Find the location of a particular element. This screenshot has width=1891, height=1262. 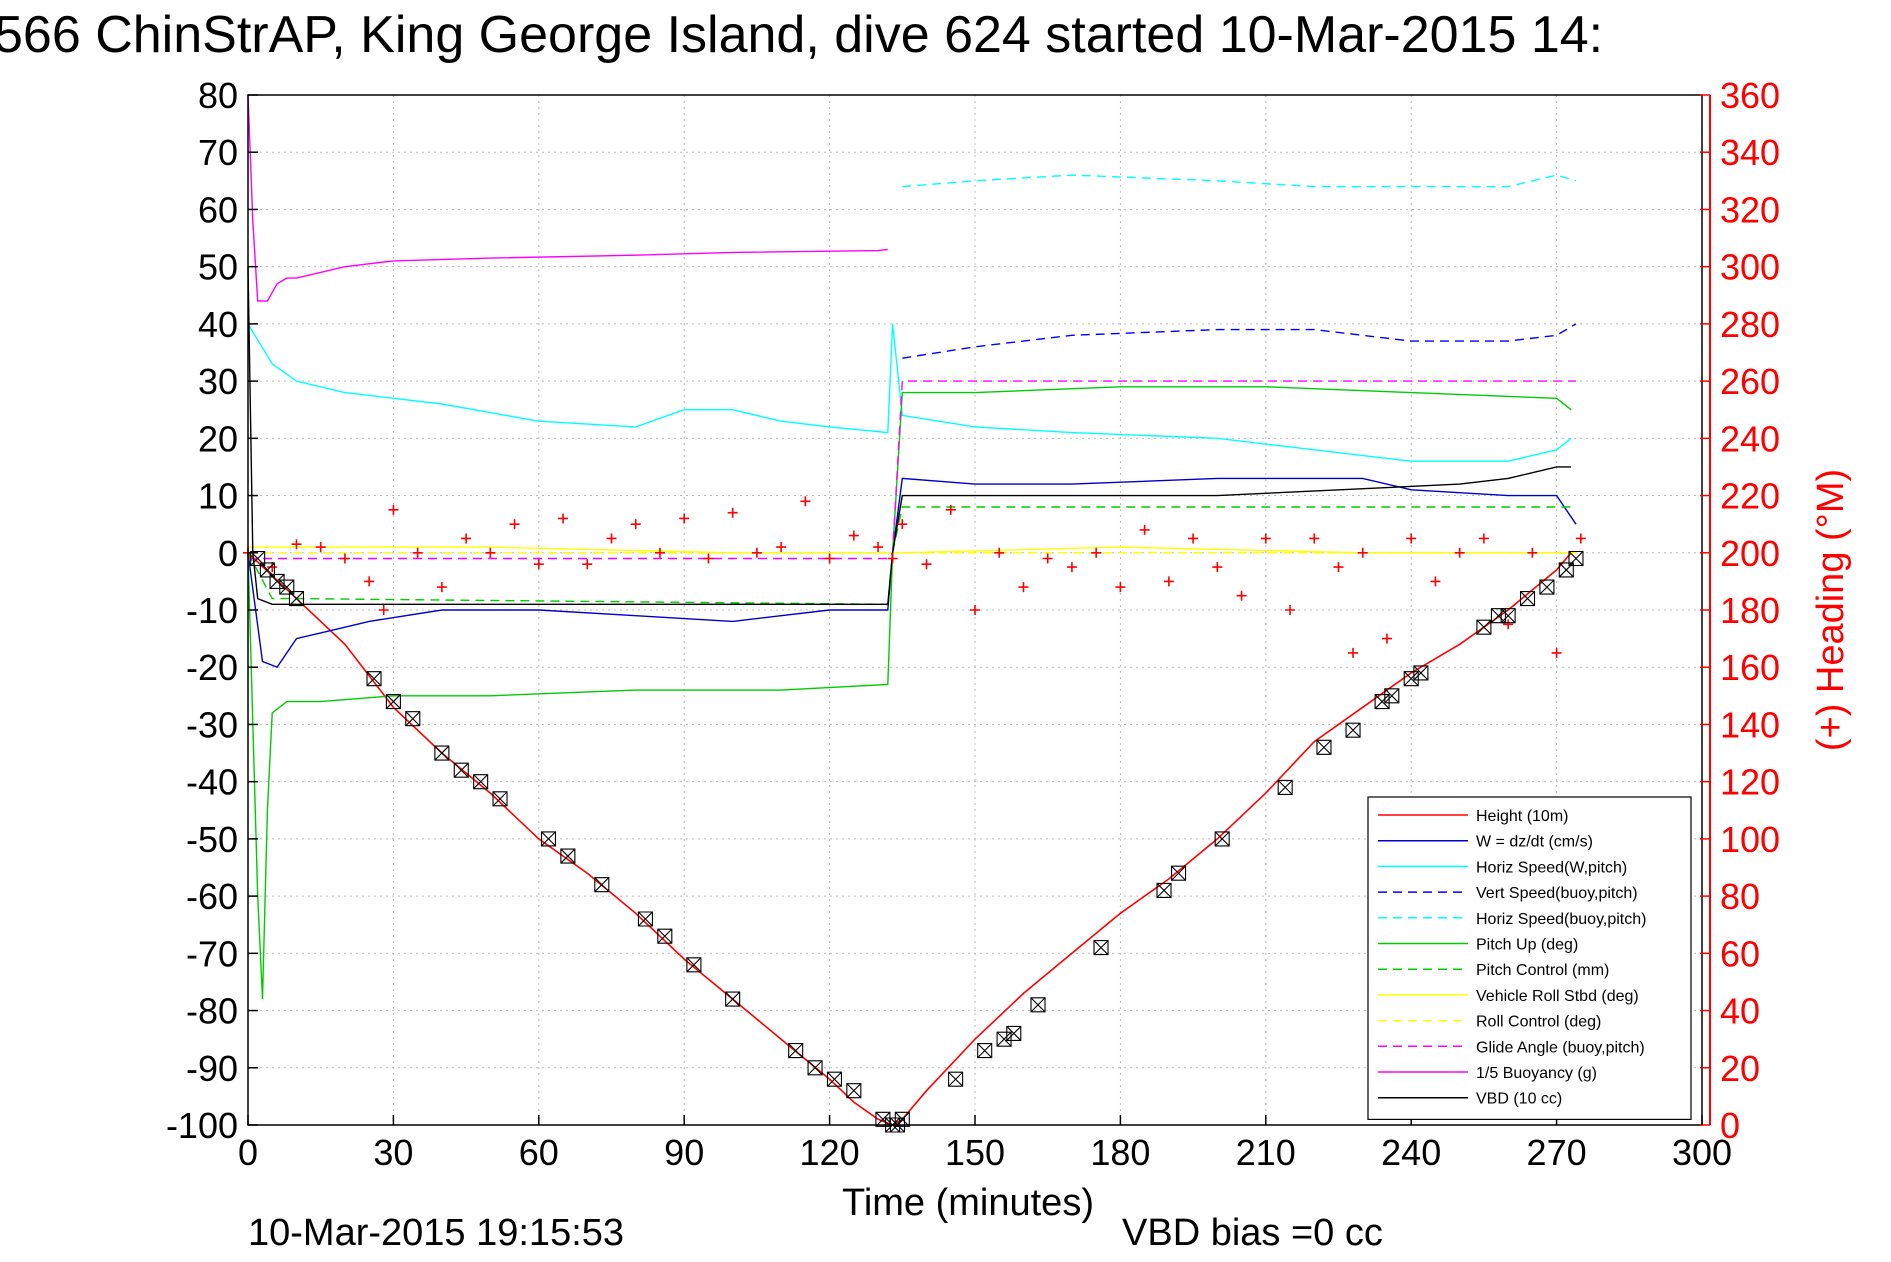

y-tick-label: -50 is located at coordinates (212, 839).